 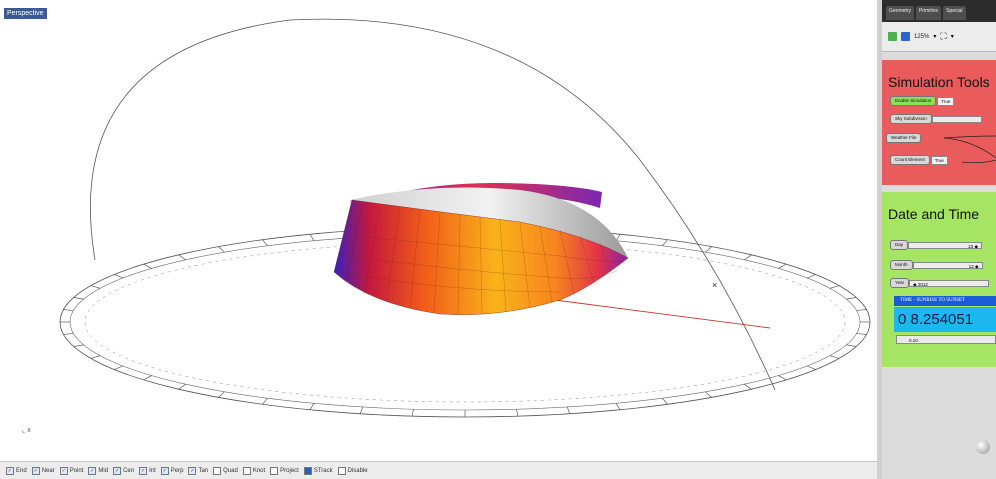 I want to click on osnap-int: ✓ Int, so click(x=147, y=470).